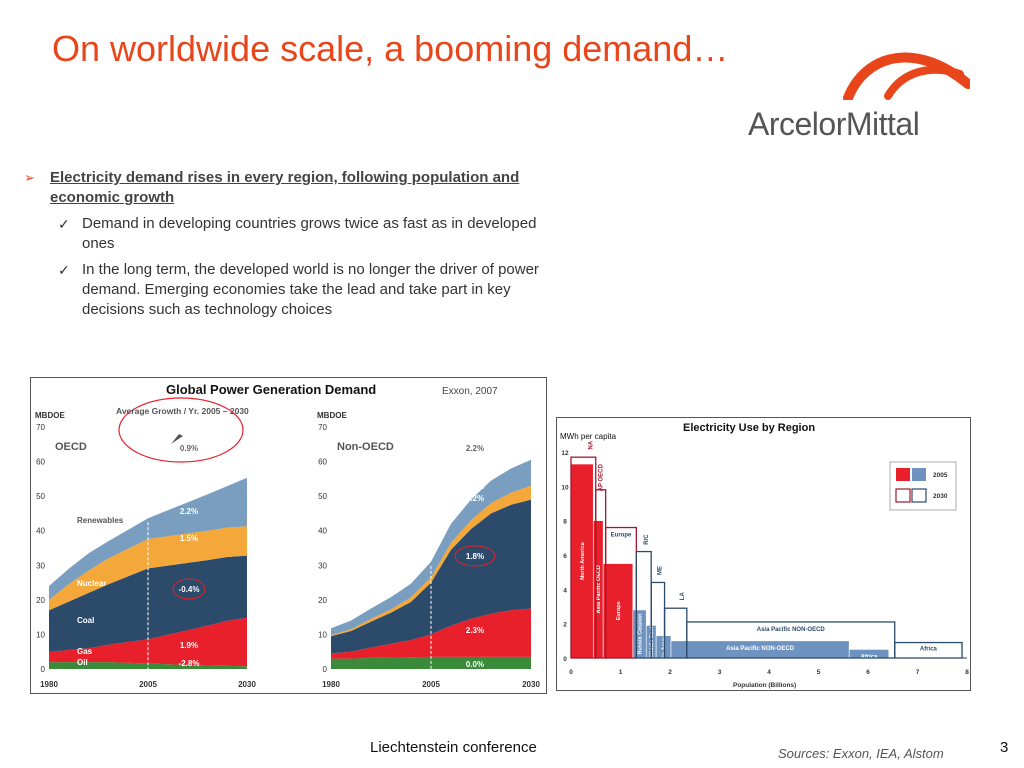  I want to click on x-tick-label: 8, so click(967, 672).